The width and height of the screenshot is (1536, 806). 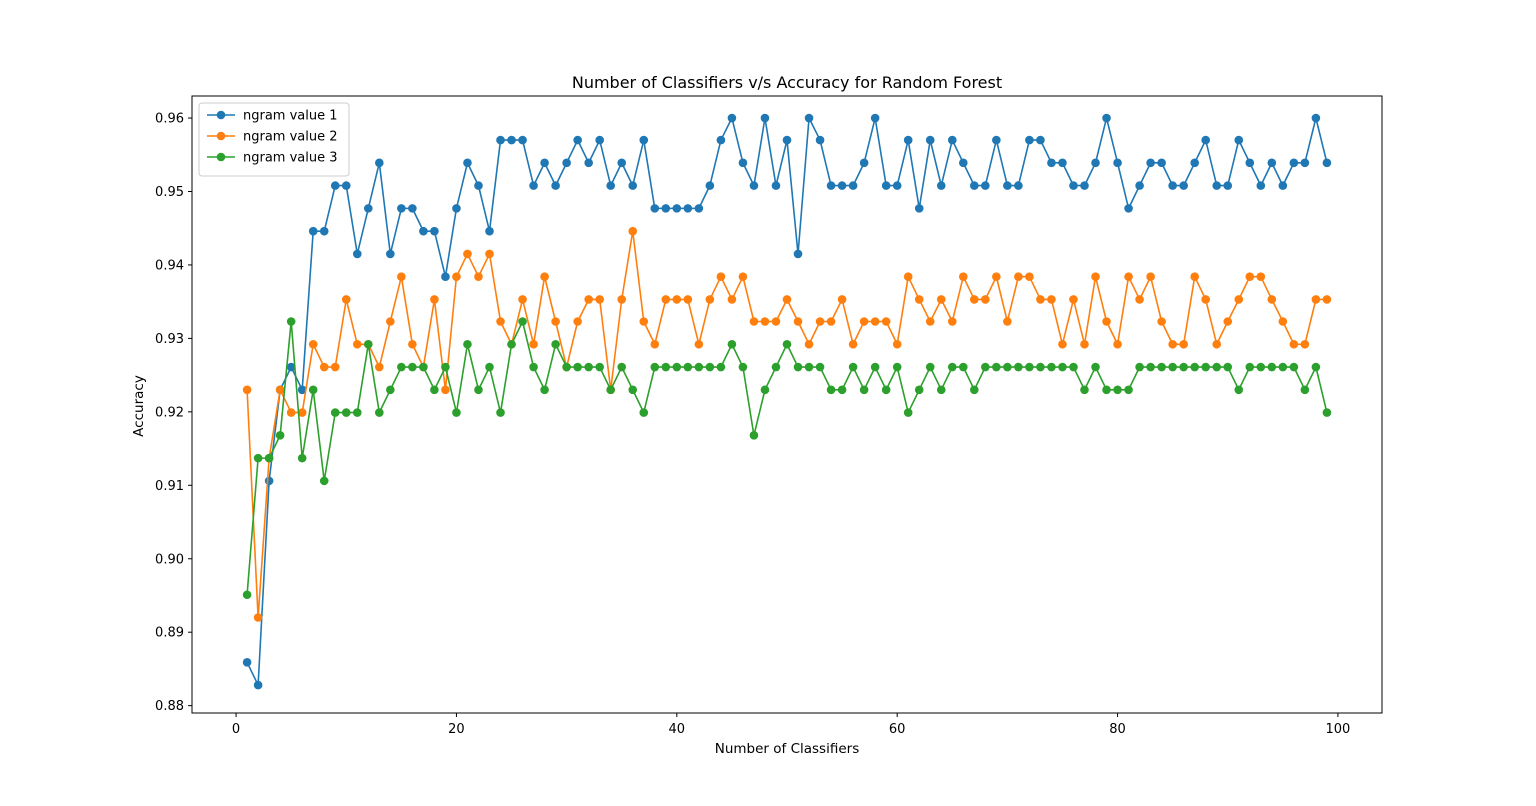 I want to click on legend-box, so click(x=274, y=139).